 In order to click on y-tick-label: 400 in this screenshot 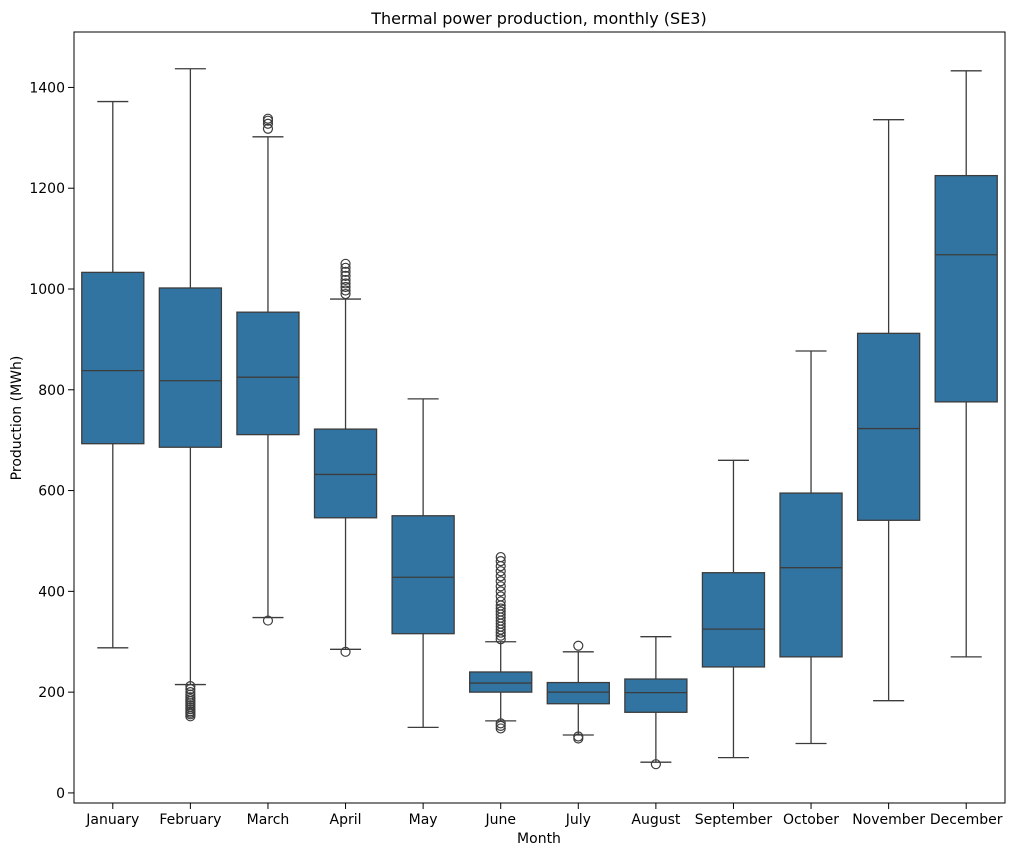, I will do `click(51, 592)`.